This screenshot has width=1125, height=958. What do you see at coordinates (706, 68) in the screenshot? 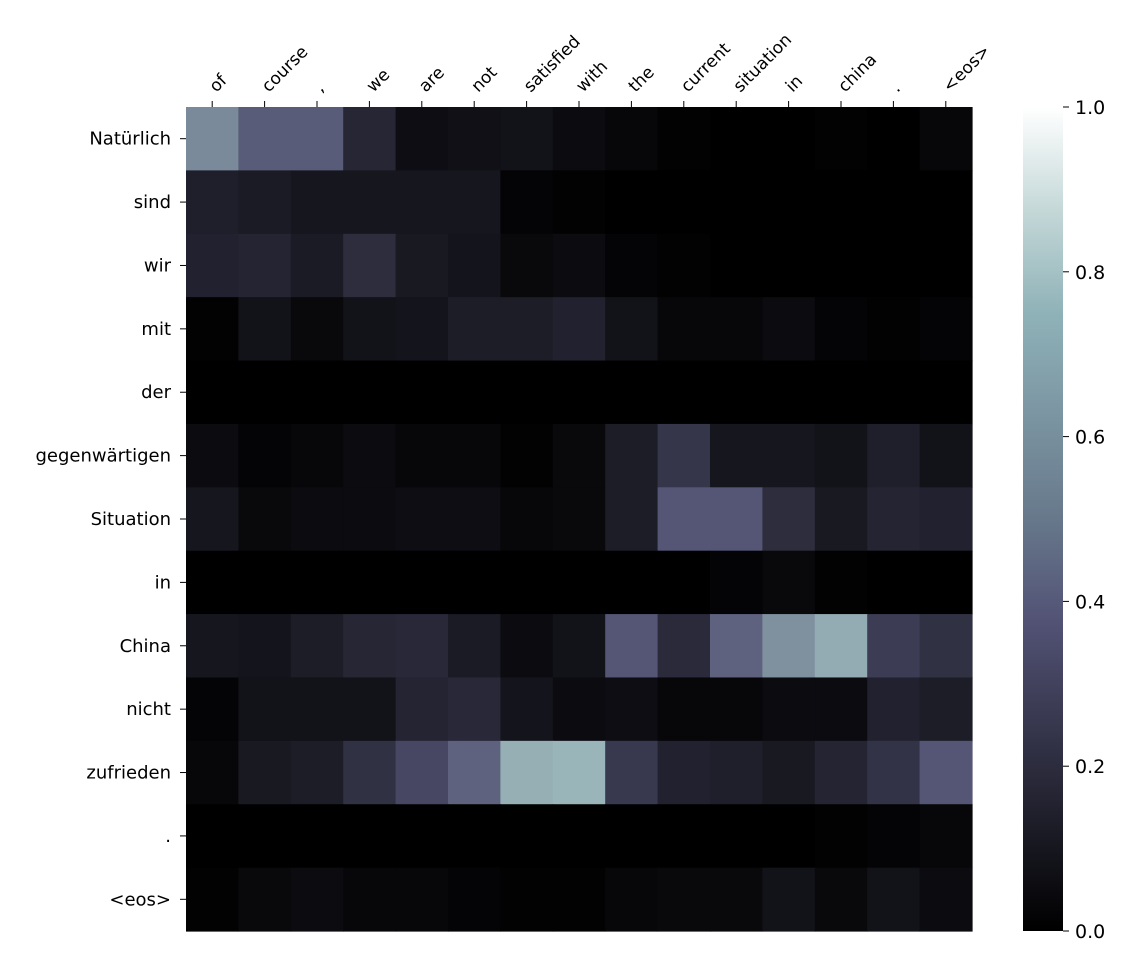
I see `x-tick-label: current` at bounding box center [706, 68].